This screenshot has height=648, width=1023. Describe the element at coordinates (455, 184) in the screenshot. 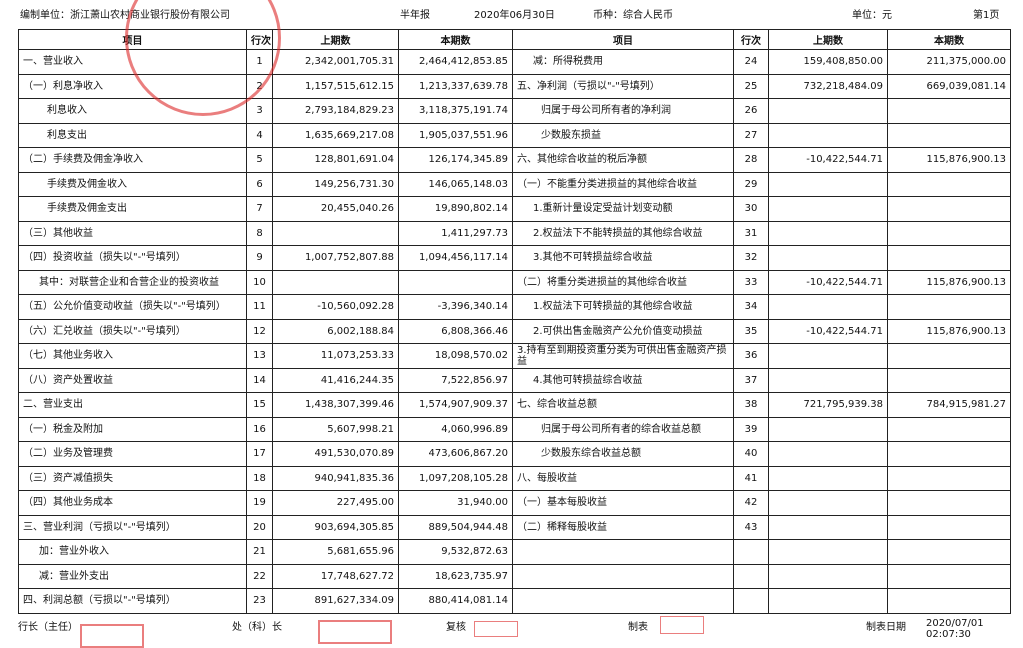

I see `current-amount: 146,065,148.03` at that location.